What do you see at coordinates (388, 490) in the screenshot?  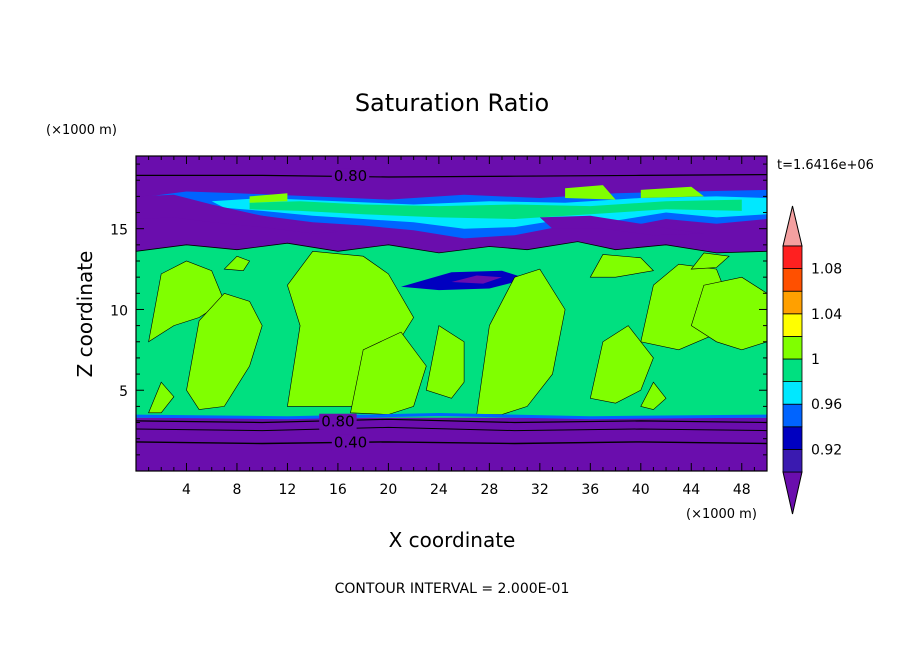 I see `x-tick-label-20: 20` at bounding box center [388, 490].